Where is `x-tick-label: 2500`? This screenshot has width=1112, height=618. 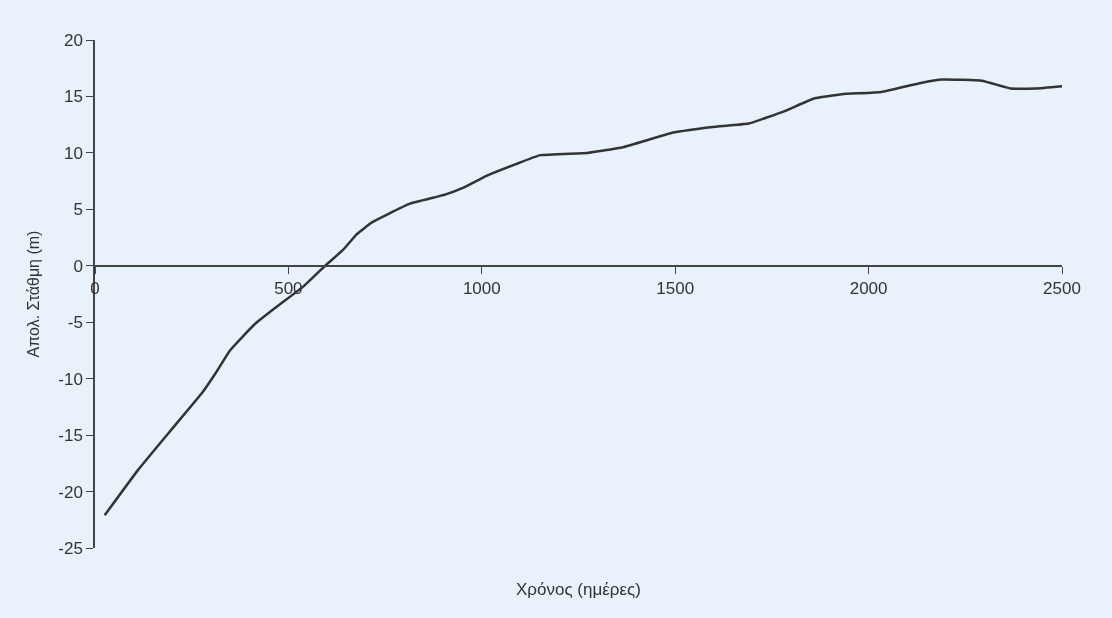 x-tick-label: 2500 is located at coordinates (1062, 288).